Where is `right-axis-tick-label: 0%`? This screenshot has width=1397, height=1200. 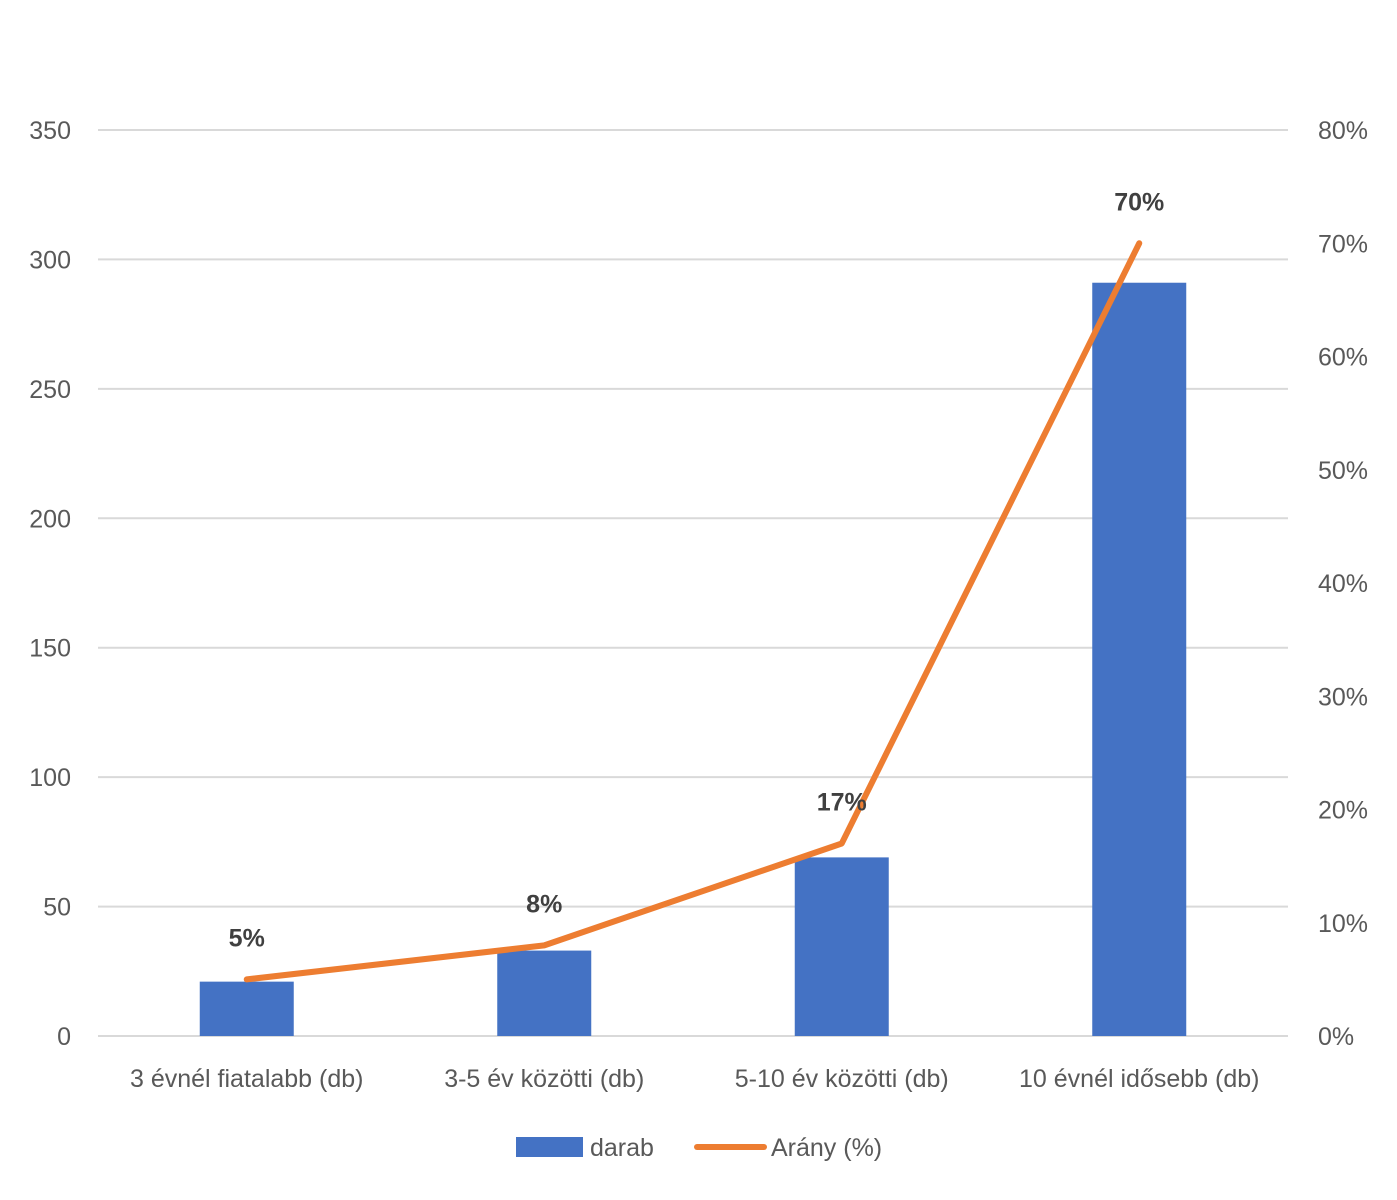
right-axis-tick-label: 0% is located at coordinates (1336, 1037).